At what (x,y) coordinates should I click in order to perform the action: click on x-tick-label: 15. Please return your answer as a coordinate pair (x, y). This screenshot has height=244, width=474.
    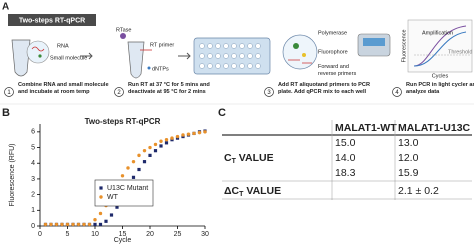
    Looking at the image, I should click on (123, 234).